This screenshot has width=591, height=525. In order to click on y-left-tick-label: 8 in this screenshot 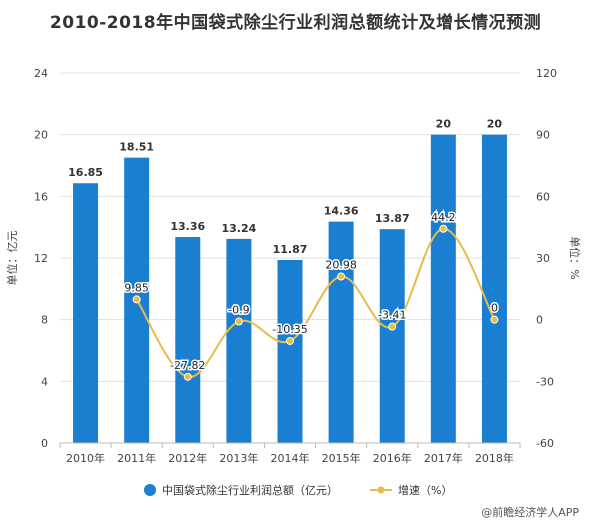, I will do `click(44, 320)`.